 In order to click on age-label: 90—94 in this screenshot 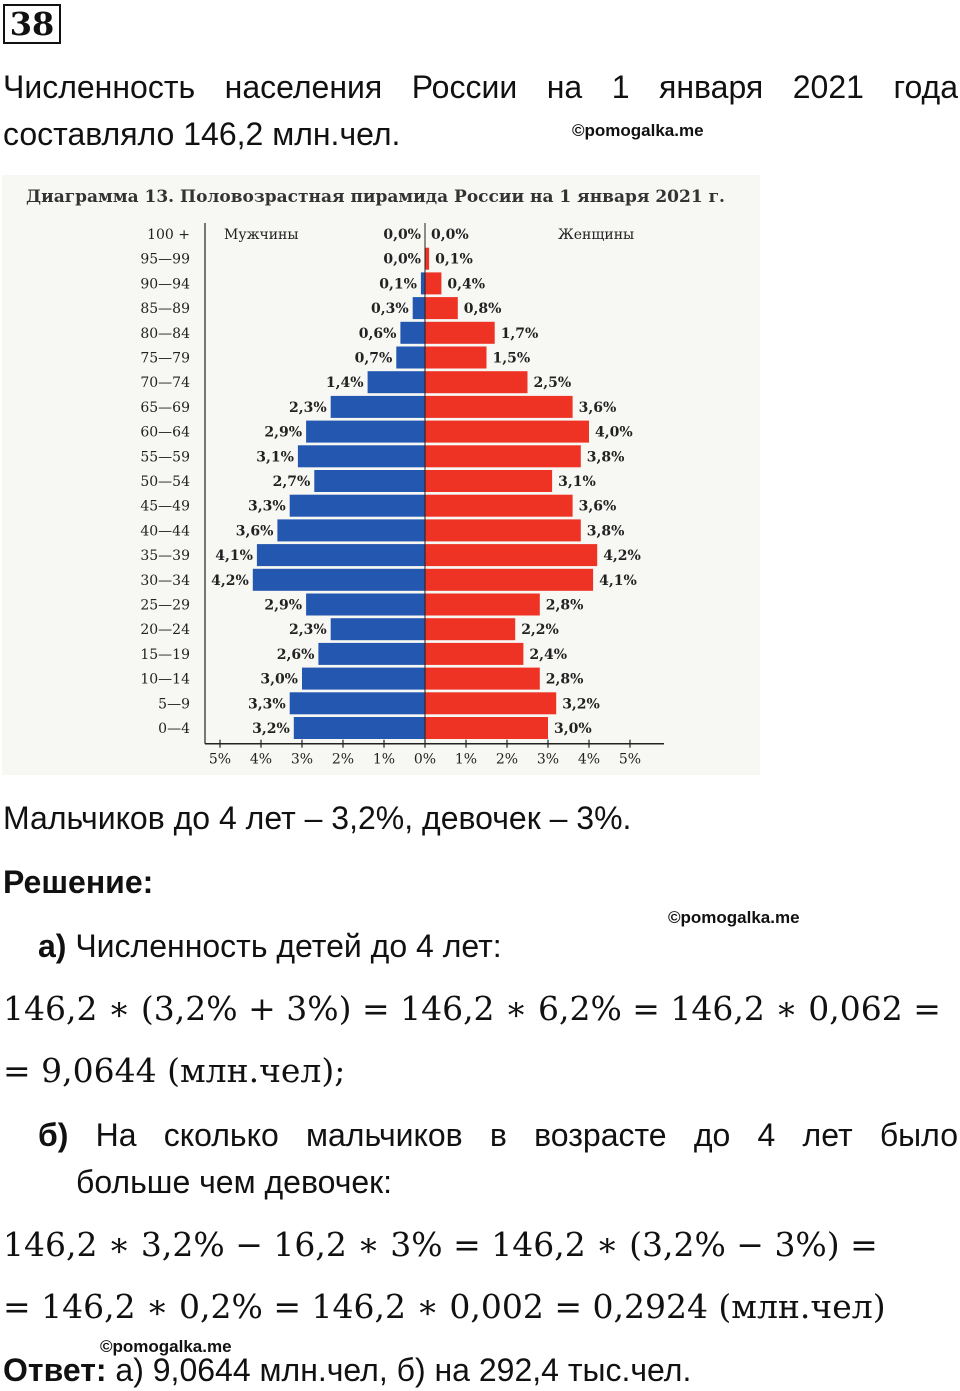, I will do `click(165, 284)`.